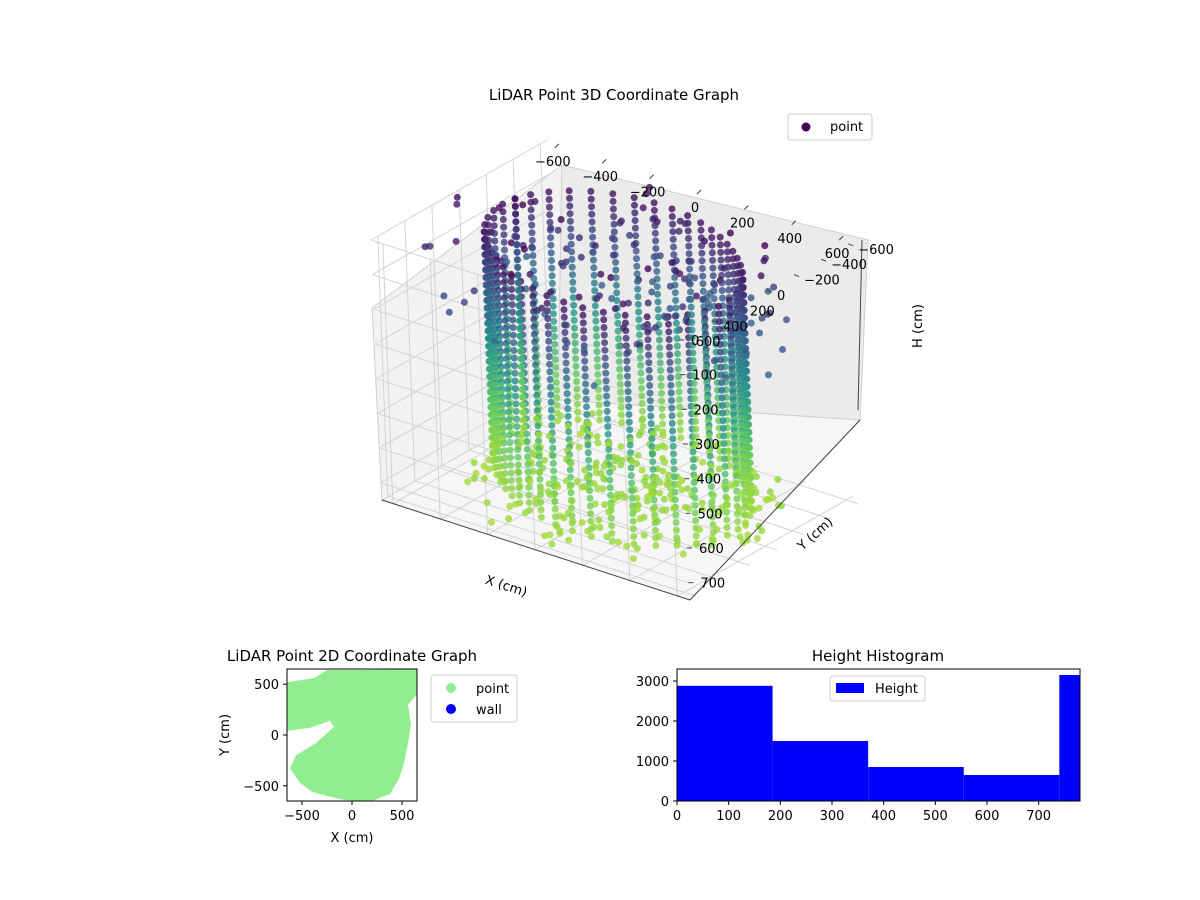 Image resolution: width=1200 pixels, height=900 pixels. Describe the element at coordinates (1011, 788) in the screenshot. I see `histogram-bar` at that location.